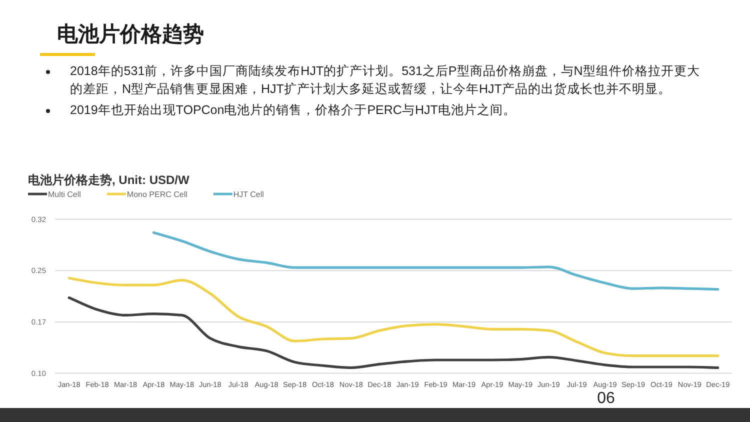 This screenshot has width=750, height=422. Describe the element at coordinates (130, 35) in the screenshot. I see `chart-title: 电池片价格趋势` at that location.